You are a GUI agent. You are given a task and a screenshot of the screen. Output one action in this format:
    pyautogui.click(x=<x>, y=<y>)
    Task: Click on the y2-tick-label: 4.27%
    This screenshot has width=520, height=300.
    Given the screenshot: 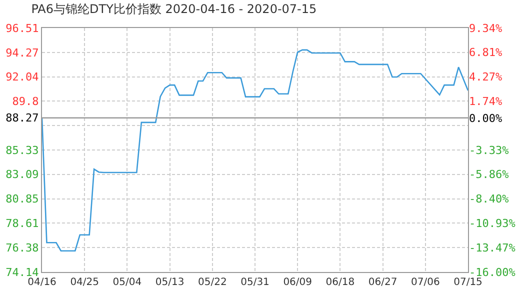 What is the action you would take?
    pyautogui.click(x=485, y=77)
    